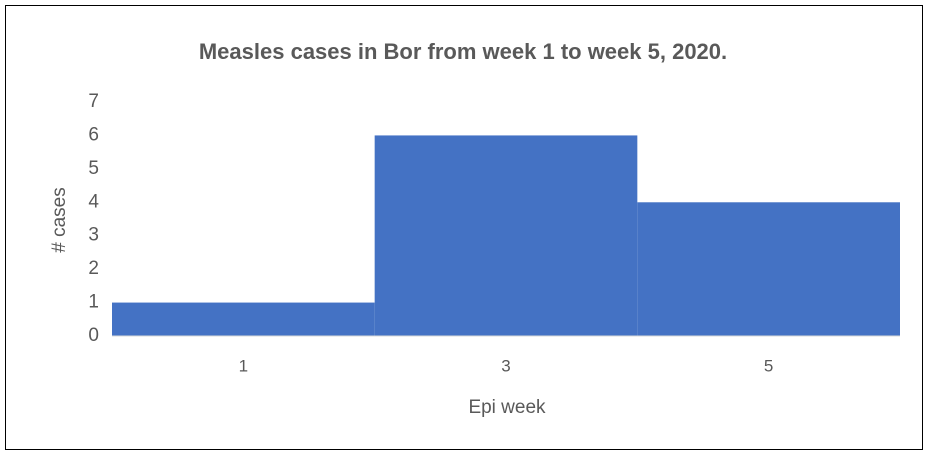 Image resolution: width=928 pixels, height=455 pixels. I want to click on x-tick-label: 1, so click(243, 365).